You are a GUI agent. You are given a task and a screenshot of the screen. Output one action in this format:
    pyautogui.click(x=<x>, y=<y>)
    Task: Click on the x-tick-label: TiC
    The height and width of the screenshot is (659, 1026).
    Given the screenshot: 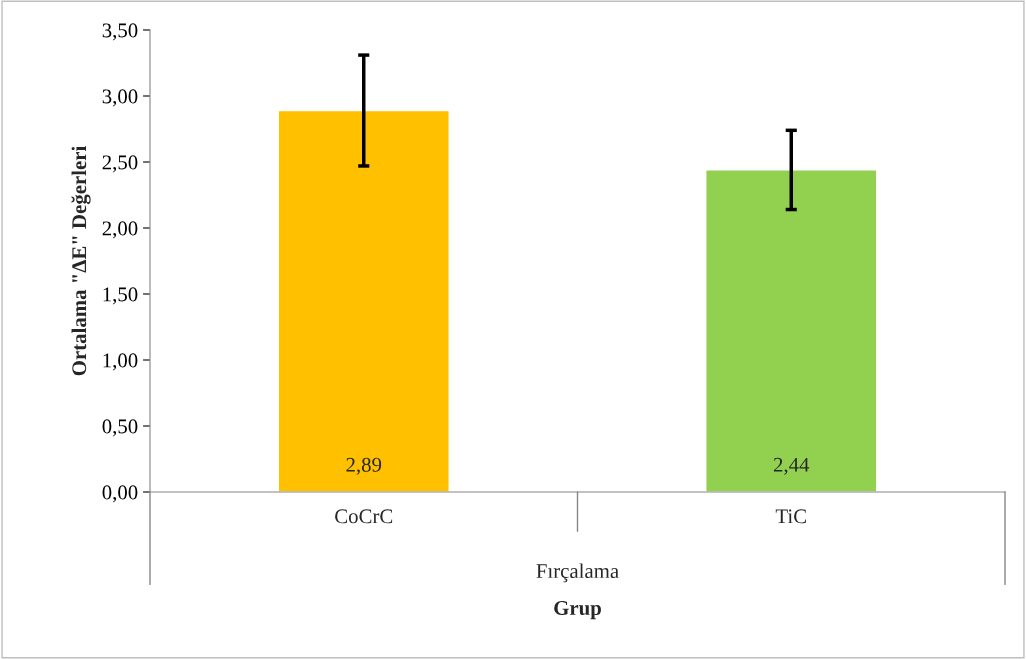 What is the action you would take?
    pyautogui.click(x=790, y=516)
    